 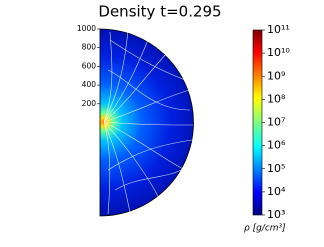 What do you see at coordinates (89, 103) in the screenshot?
I see `y-tick-label: 200` at bounding box center [89, 103].